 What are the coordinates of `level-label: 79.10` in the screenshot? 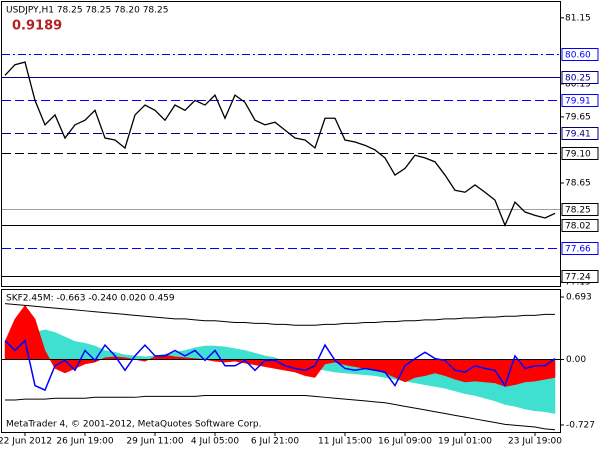 It's located at (578, 155).